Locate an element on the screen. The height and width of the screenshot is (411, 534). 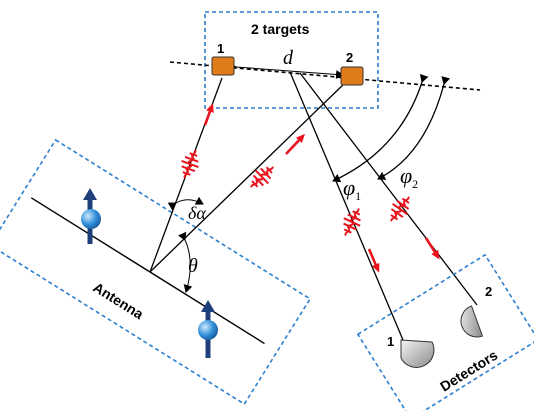
detectors-group is located at coordinates (445, 332).